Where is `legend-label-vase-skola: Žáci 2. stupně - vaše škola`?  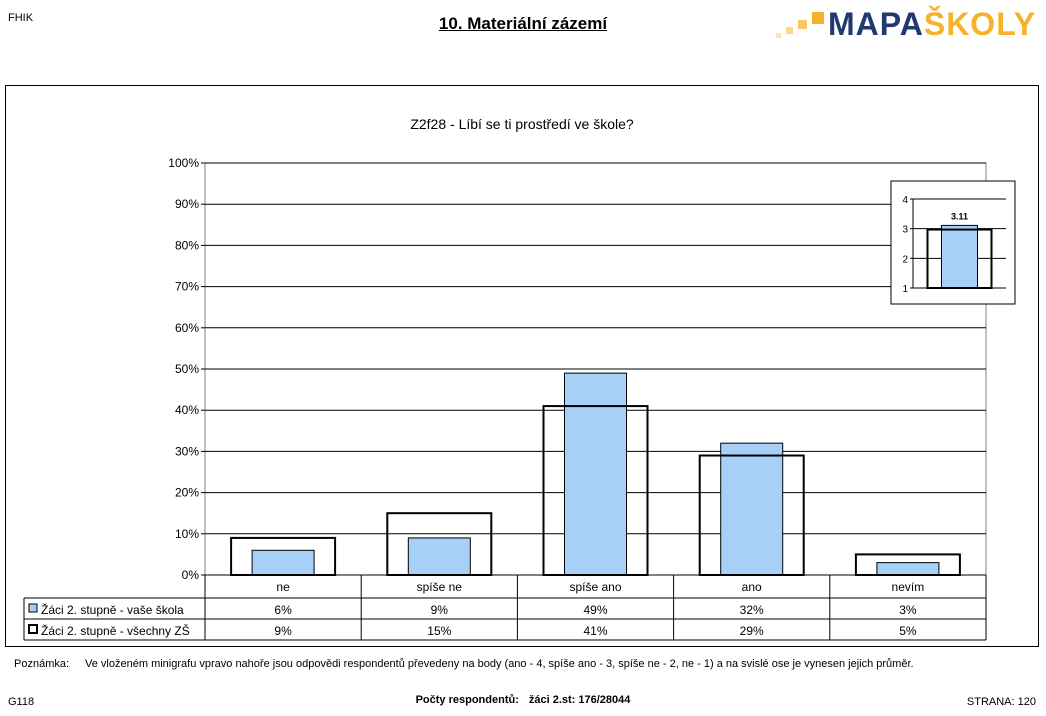
legend-label-vase-skola: Žáci 2. stupně - vaše škola is located at coordinates (112, 609).